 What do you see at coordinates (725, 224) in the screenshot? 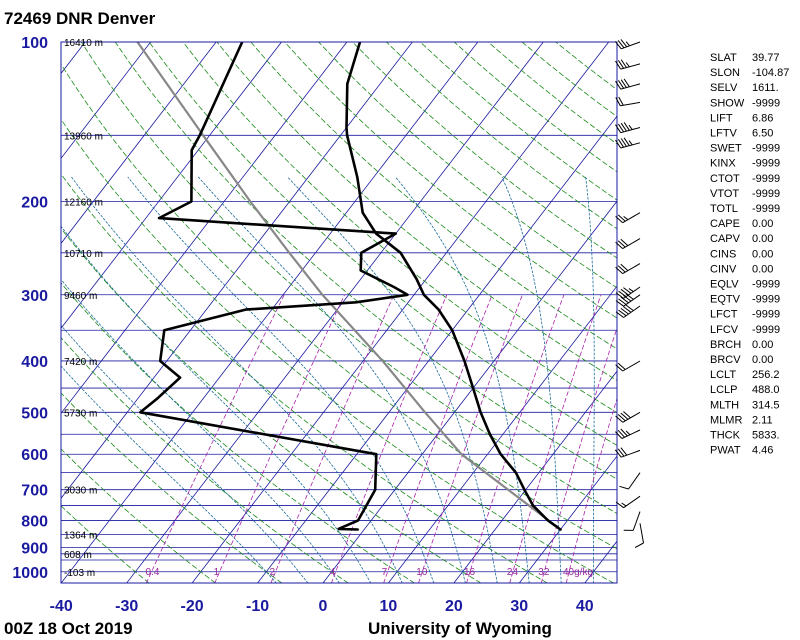
I see `index-name: CAPE` at bounding box center [725, 224].